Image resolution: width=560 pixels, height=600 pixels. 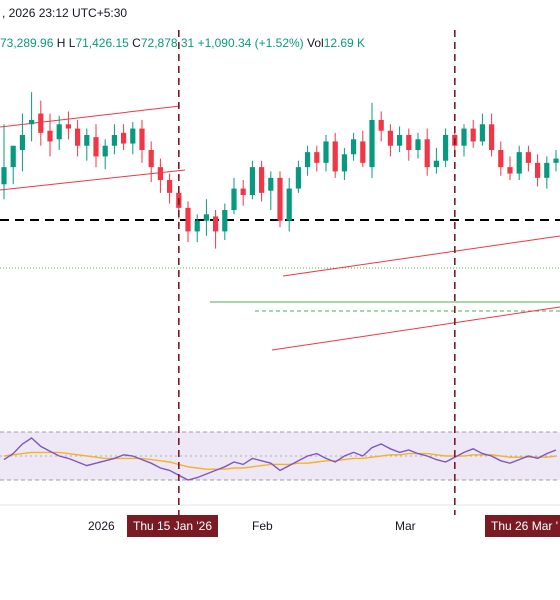 I want to click on high-label: H, so click(x=61, y=43).